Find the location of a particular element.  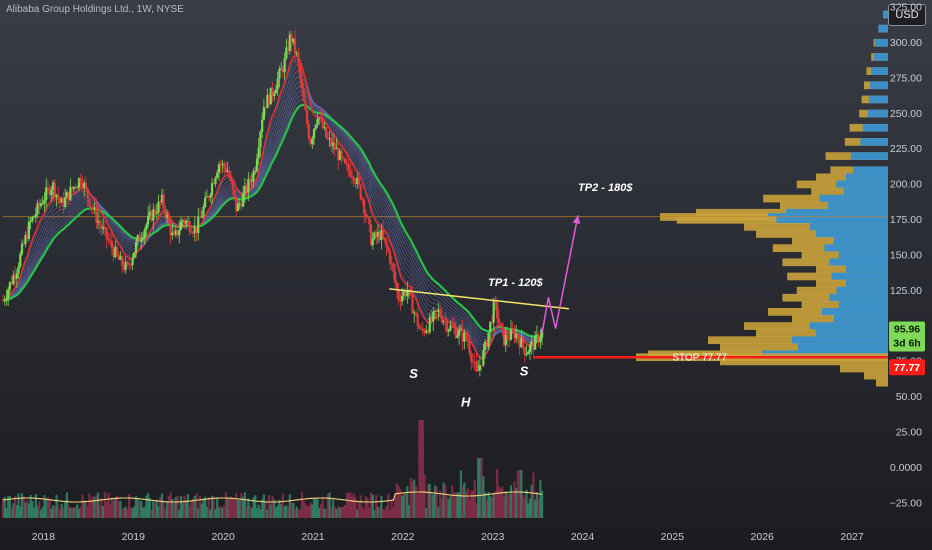

time-axis: 2018 2019 2020 2021 2022 2023 2024 2025 2026 2027 is located at coordinates (448, 537).